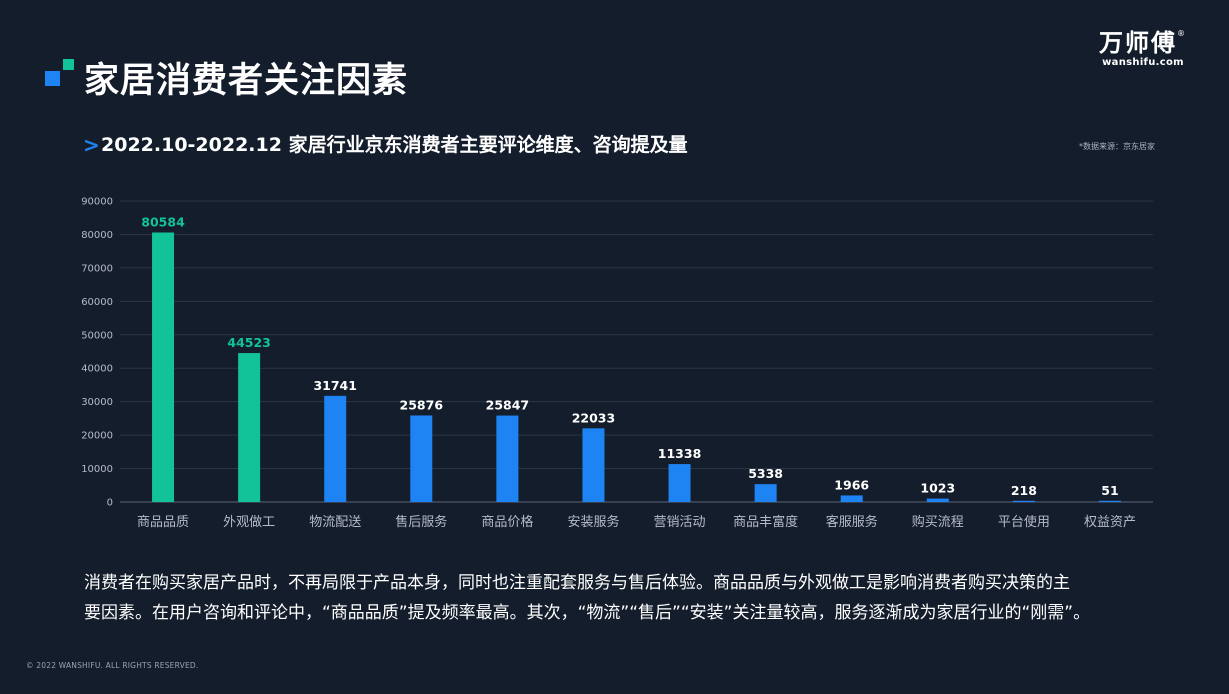 This screenshot has height=694, width=1229. What do you see at coordinates (335, 385) in the screenshot?
I see `data-label: 31741` at bounding box center [335, 385].